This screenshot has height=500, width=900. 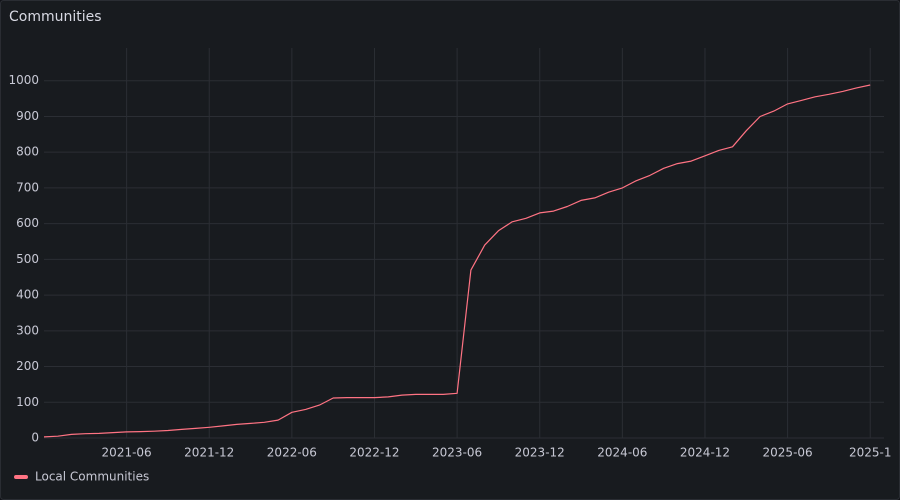 I want to click on y-tick-label: 1000, so click(x=23, y=80).